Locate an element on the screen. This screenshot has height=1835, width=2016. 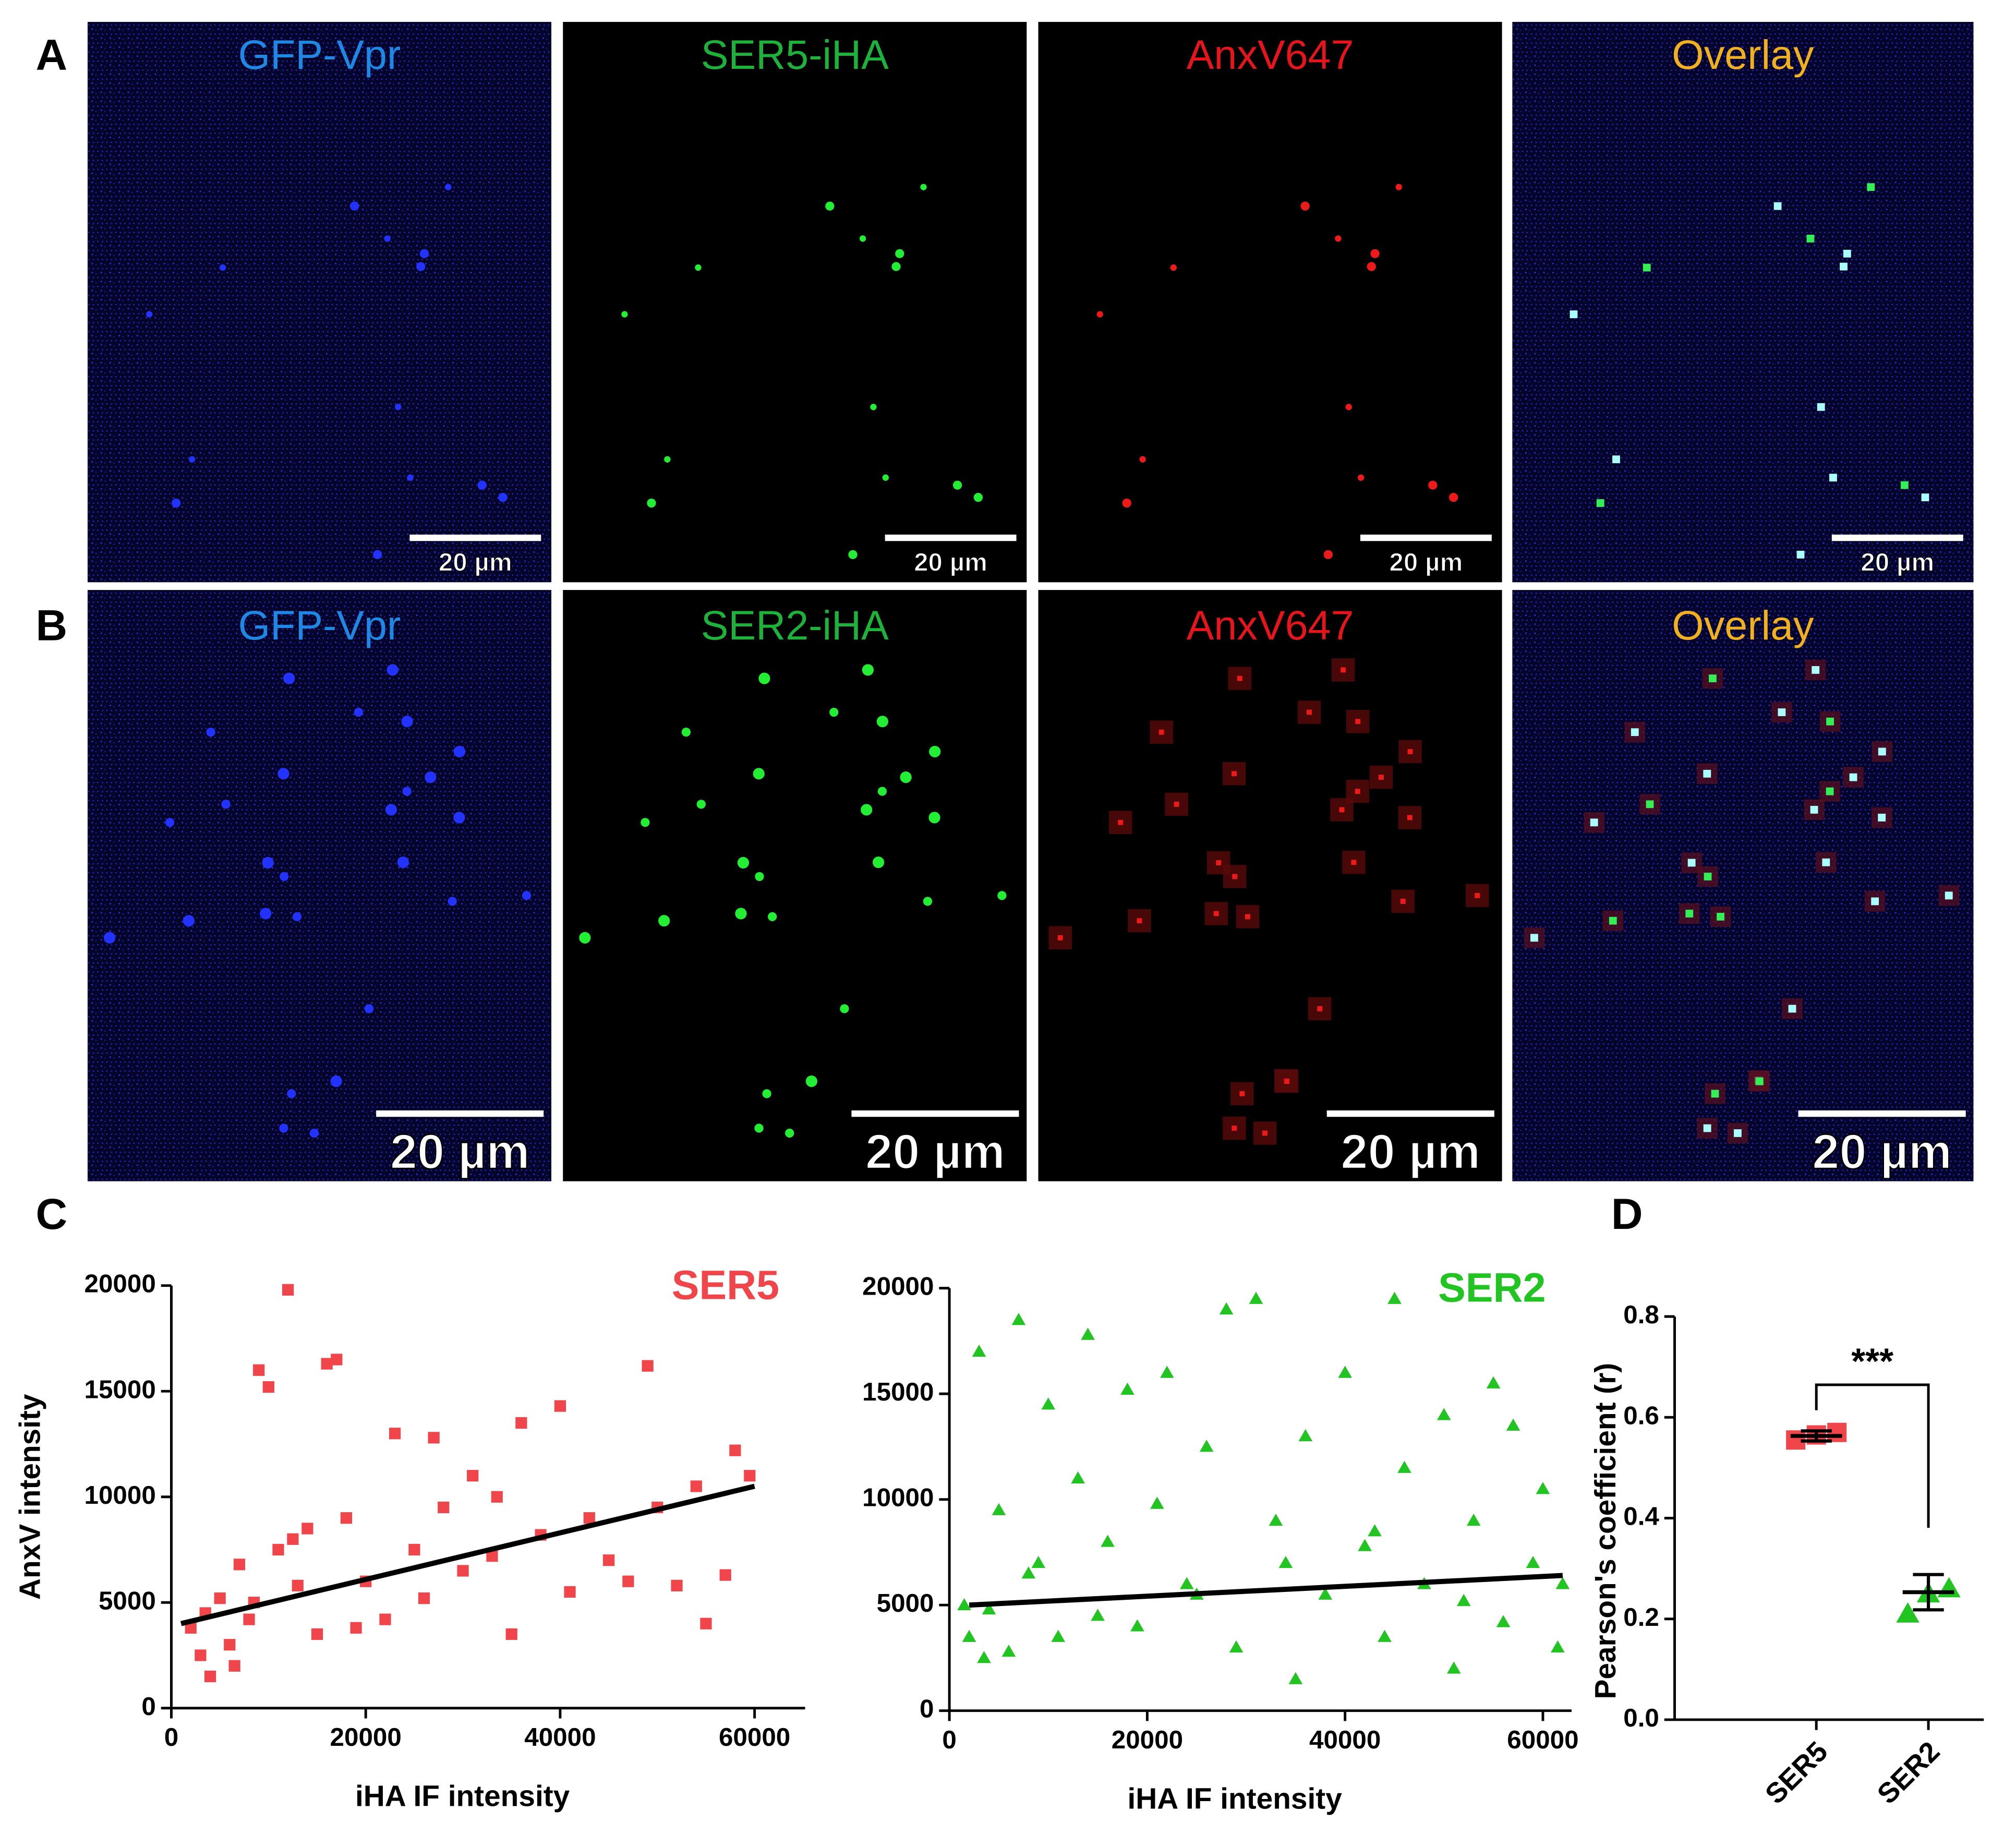
x-tick-label: SER5 is located at coordinates (1796, 1772).